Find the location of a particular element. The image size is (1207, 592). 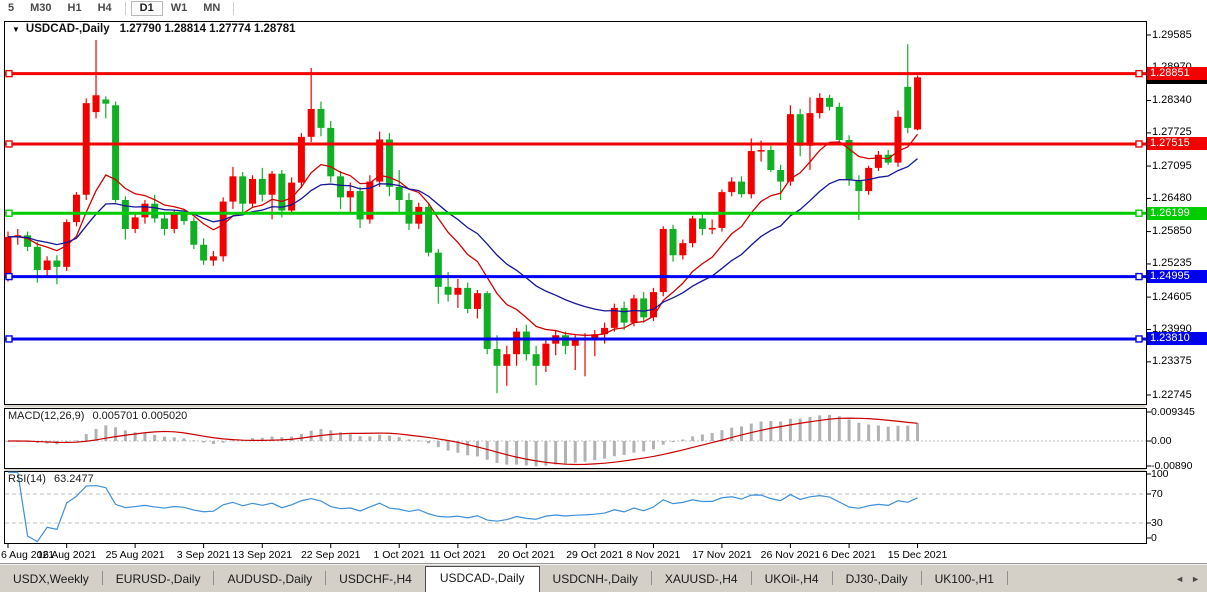

scroll-tabs-left-icon: ◄ is located at coordinates (1180, 579).